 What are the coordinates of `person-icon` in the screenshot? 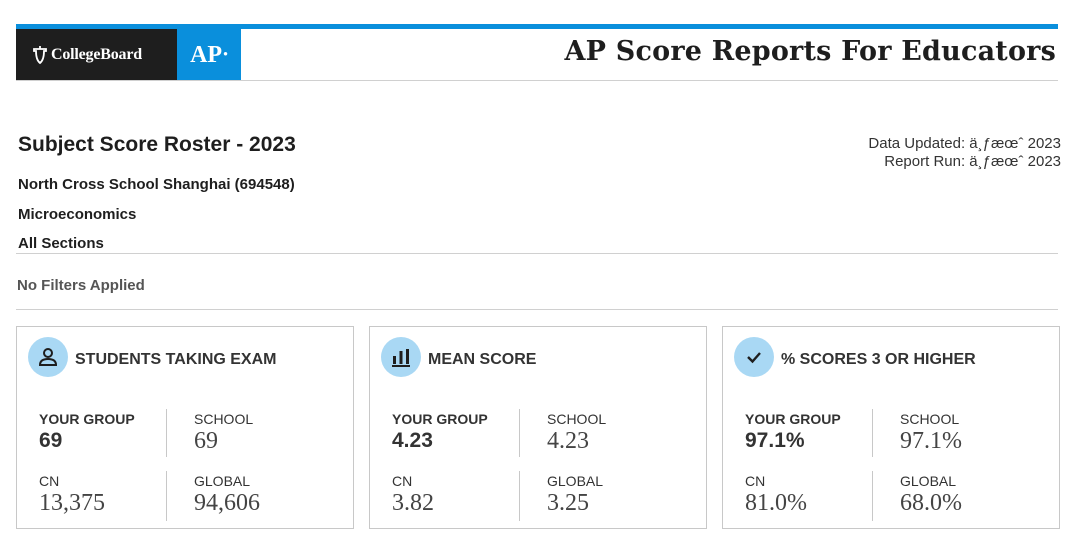 It's located at (48, 357).